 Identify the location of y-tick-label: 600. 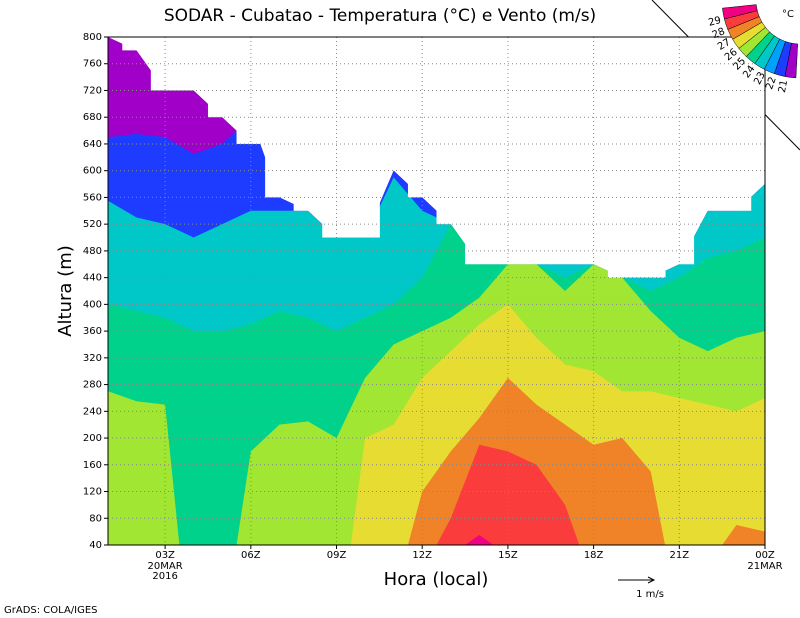
(92, 171).